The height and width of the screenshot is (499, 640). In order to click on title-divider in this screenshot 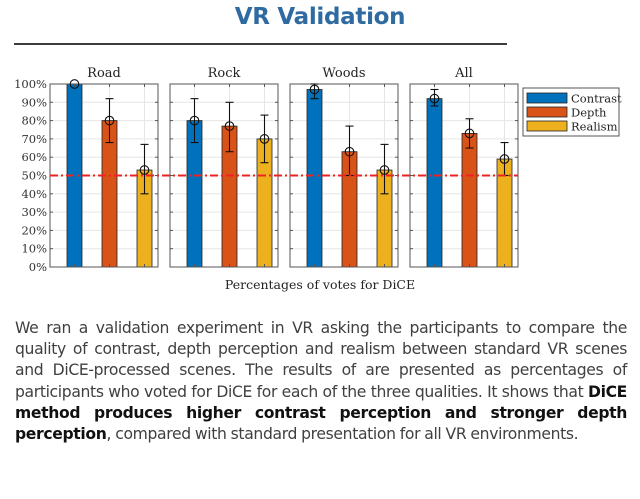, I will do `click(260, 44)`.